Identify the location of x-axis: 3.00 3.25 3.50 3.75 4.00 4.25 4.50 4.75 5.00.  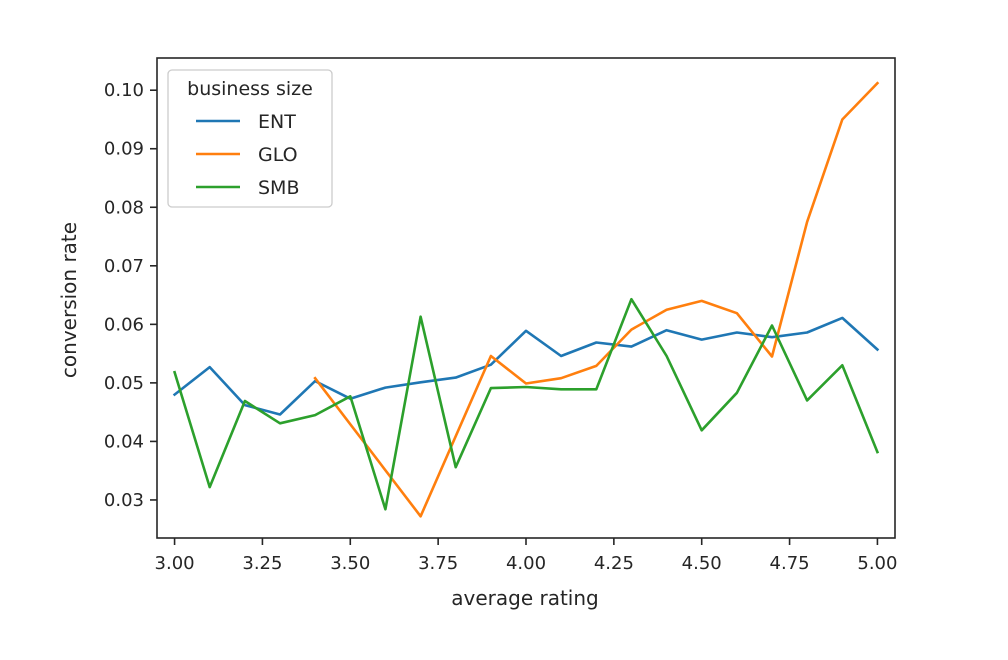
(526, 556).